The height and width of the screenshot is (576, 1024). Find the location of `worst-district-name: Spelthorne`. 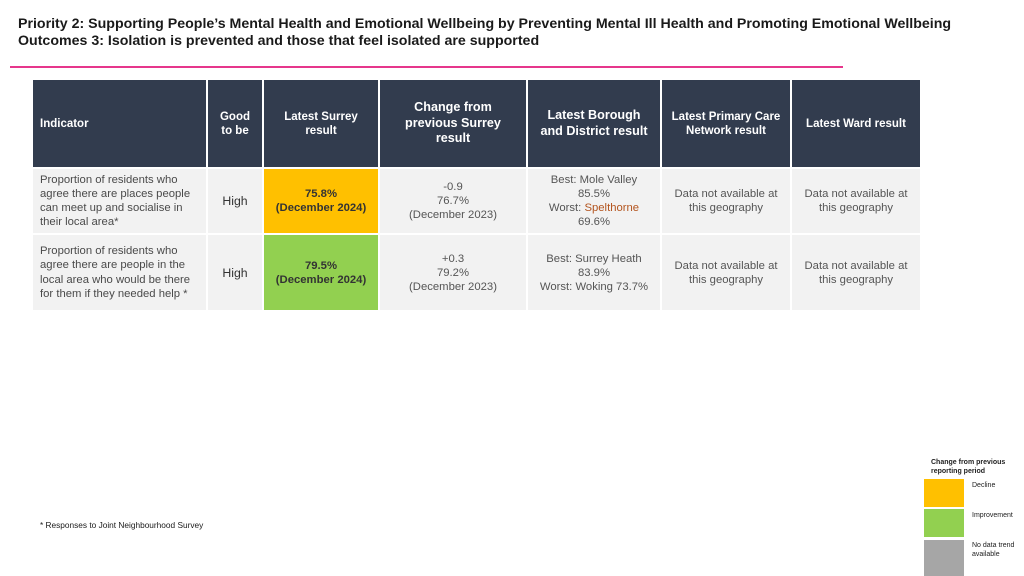

worst-district-name: Spelthorne is located at coordinates (612, 208).